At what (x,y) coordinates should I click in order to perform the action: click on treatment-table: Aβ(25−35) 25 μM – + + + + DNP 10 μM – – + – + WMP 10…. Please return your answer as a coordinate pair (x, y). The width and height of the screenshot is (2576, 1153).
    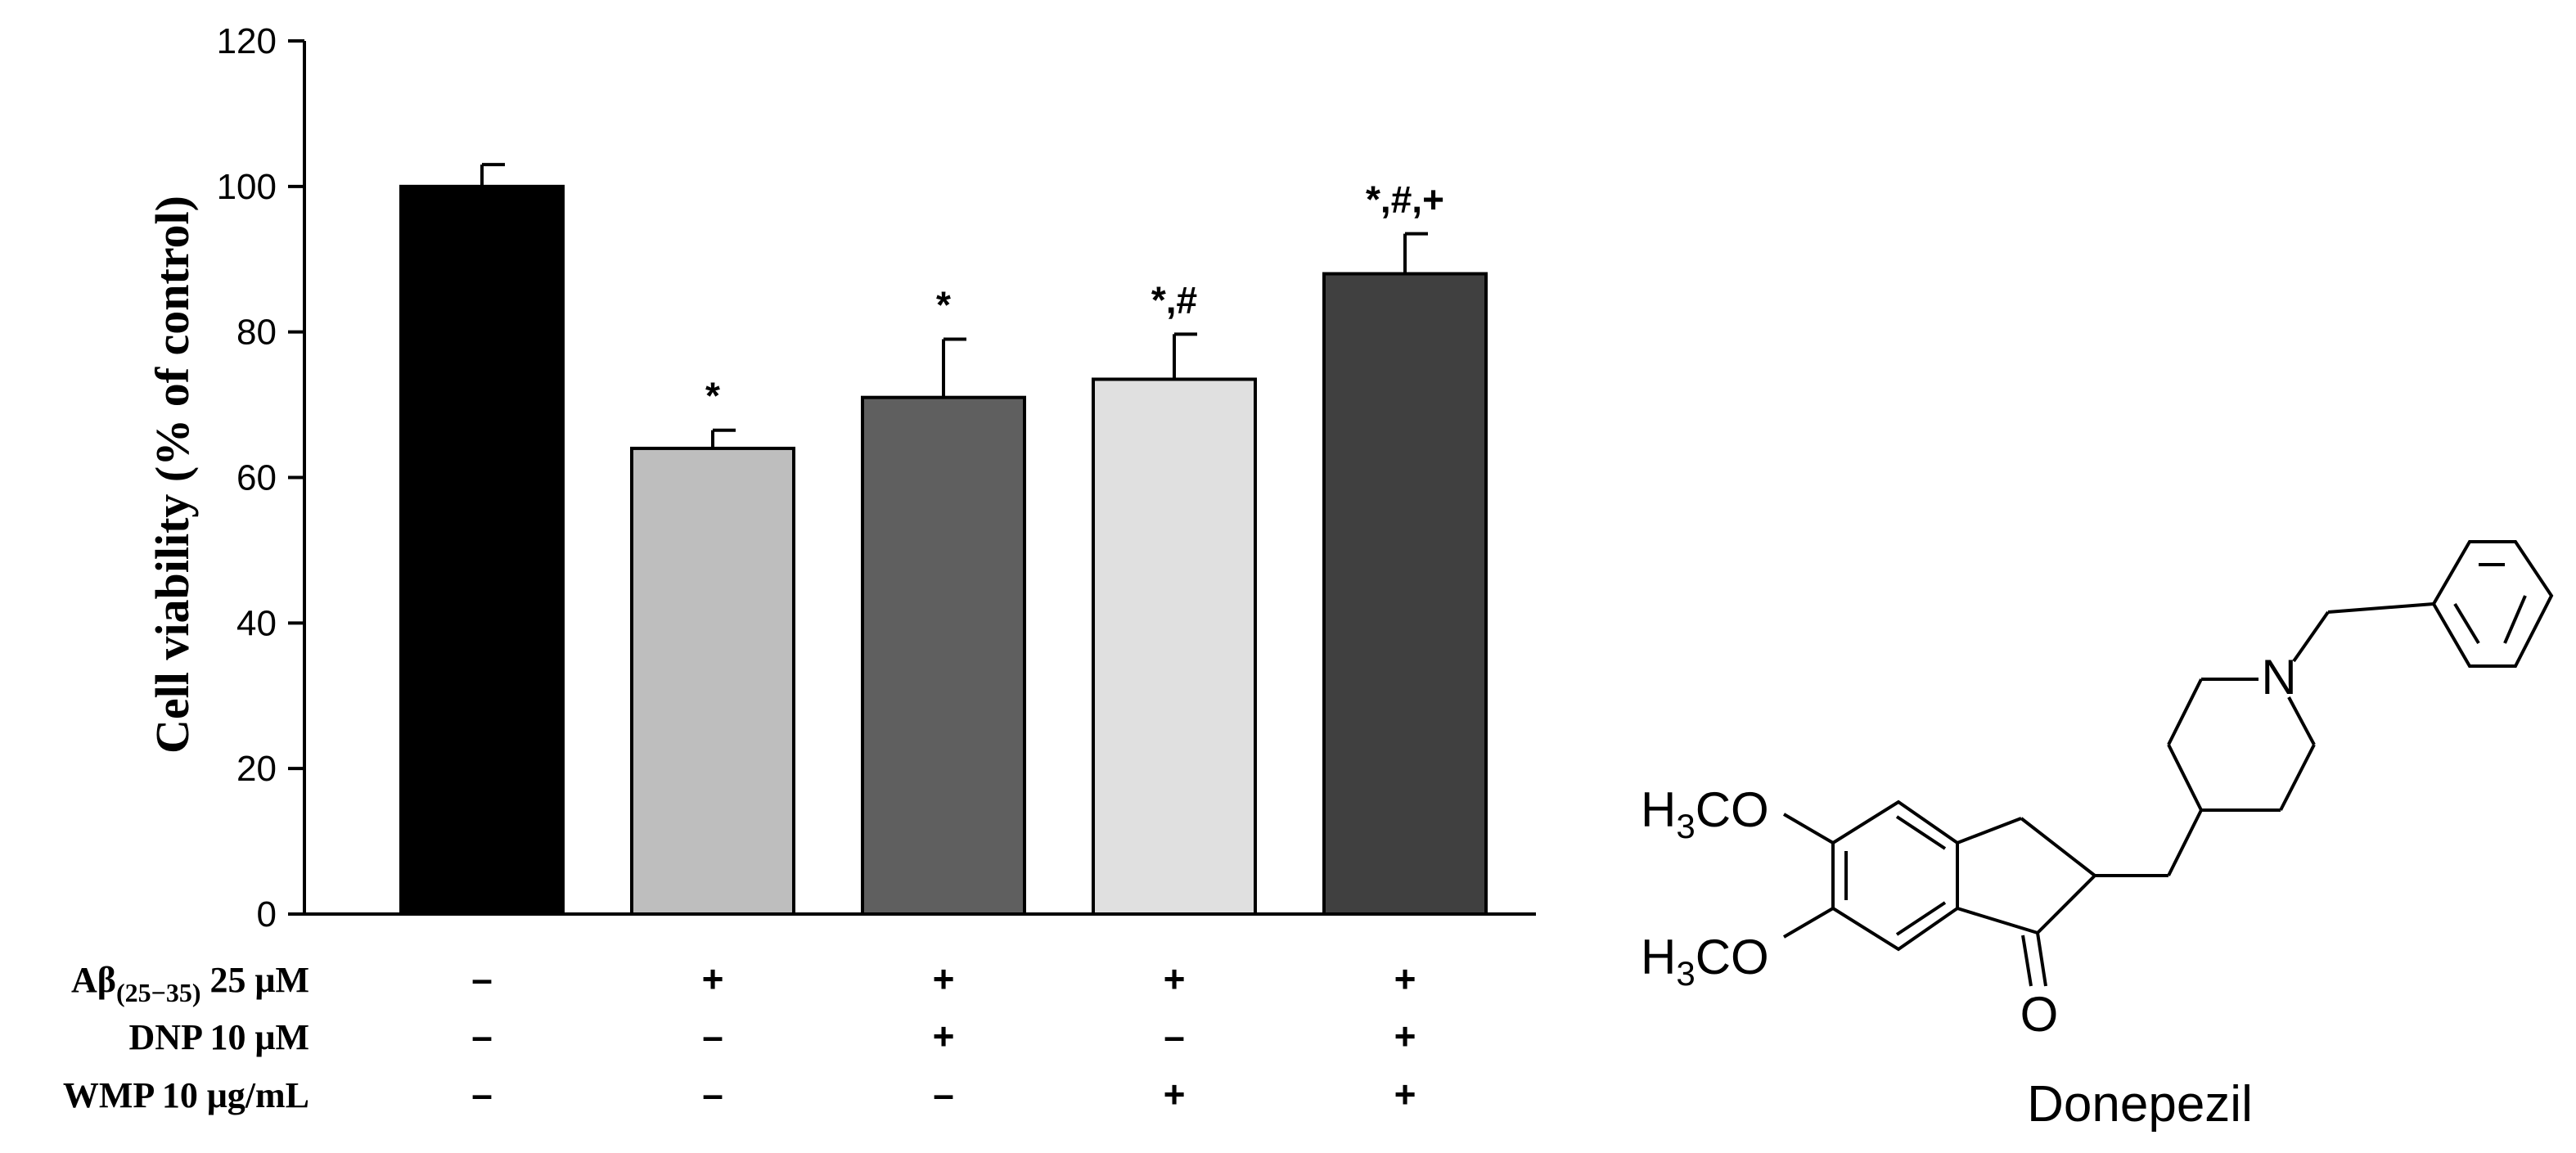
    Looking at the image, I should click on (739, 1036).